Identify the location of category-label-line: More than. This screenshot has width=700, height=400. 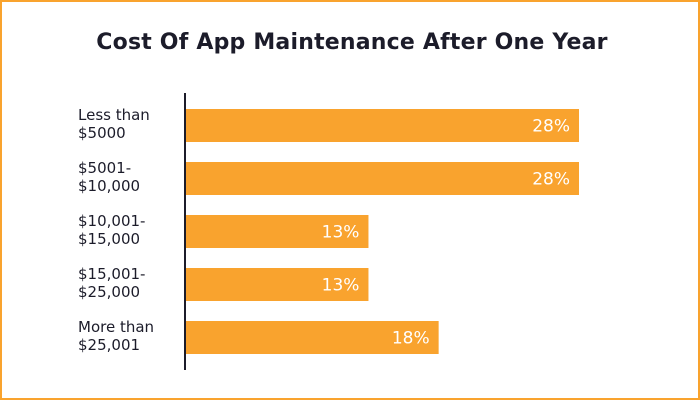
(116, 327).